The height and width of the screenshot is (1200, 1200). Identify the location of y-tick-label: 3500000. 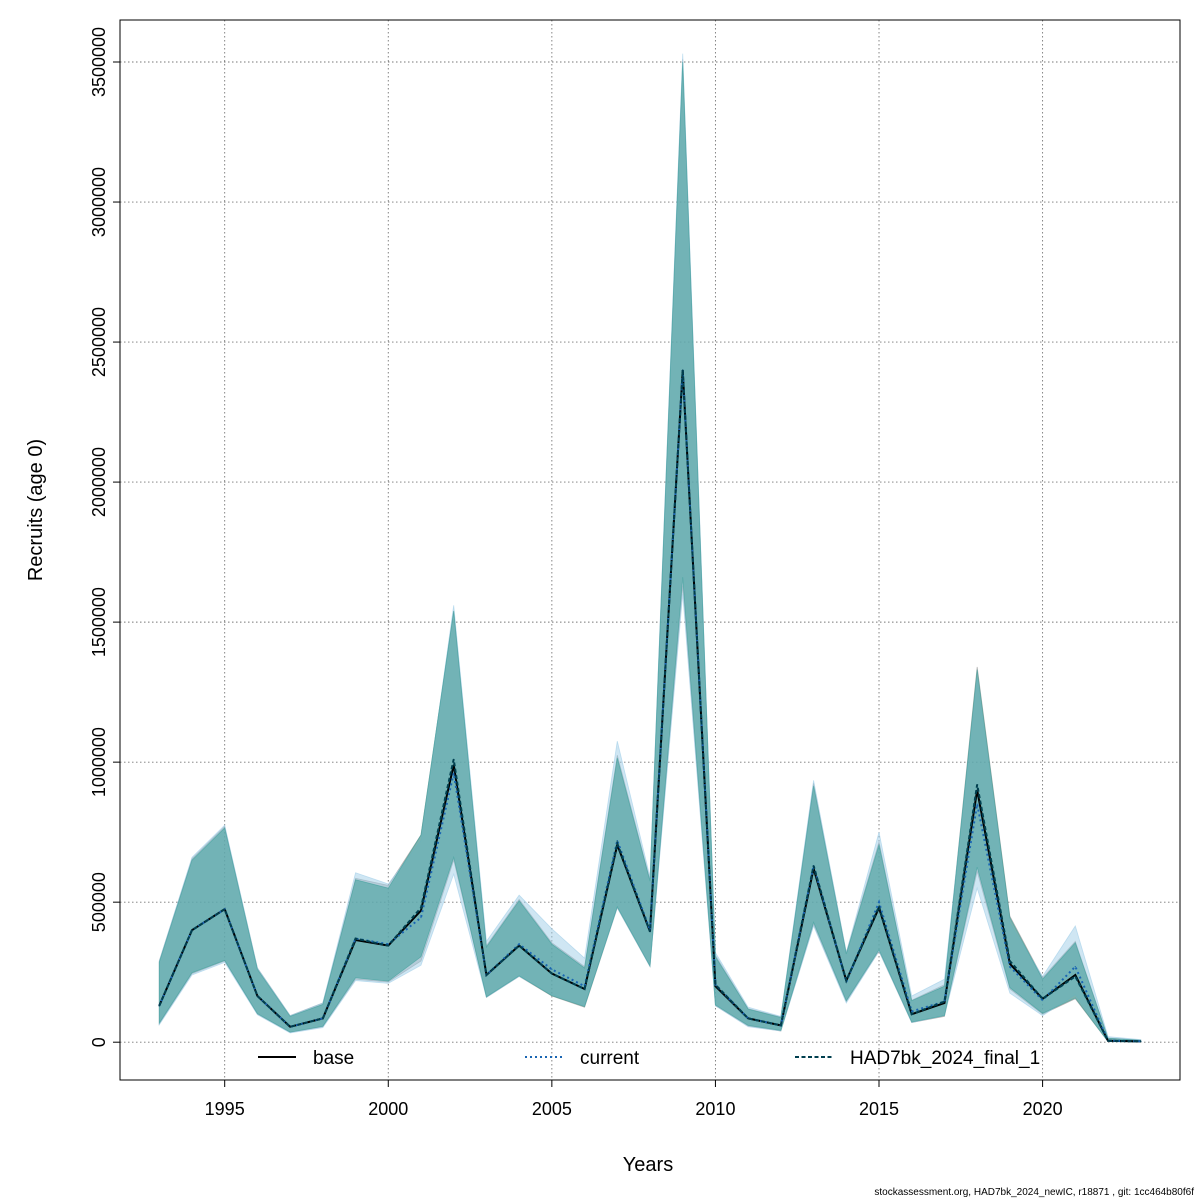
(99, 62).